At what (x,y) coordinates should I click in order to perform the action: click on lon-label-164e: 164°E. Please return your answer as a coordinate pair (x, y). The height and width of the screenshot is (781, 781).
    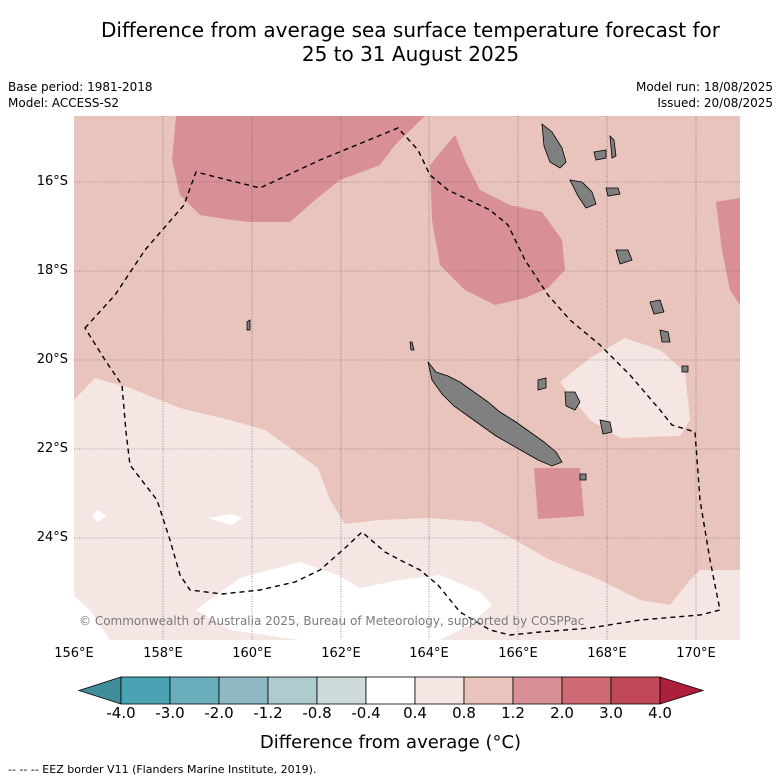
    Looking at the image, I should click on (429, 653).